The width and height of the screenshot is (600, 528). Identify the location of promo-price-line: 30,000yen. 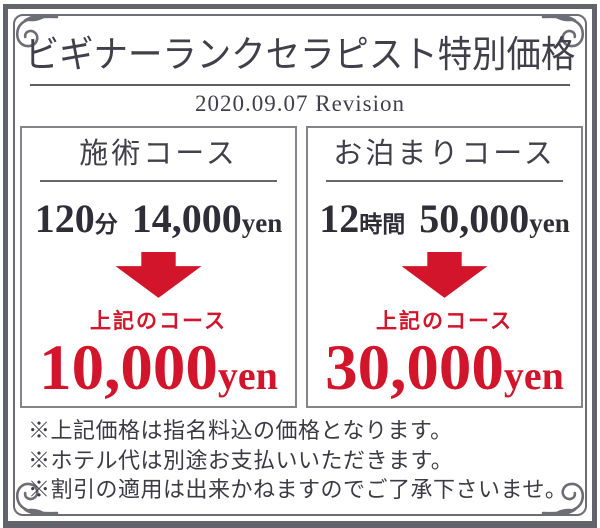
(444, 368).